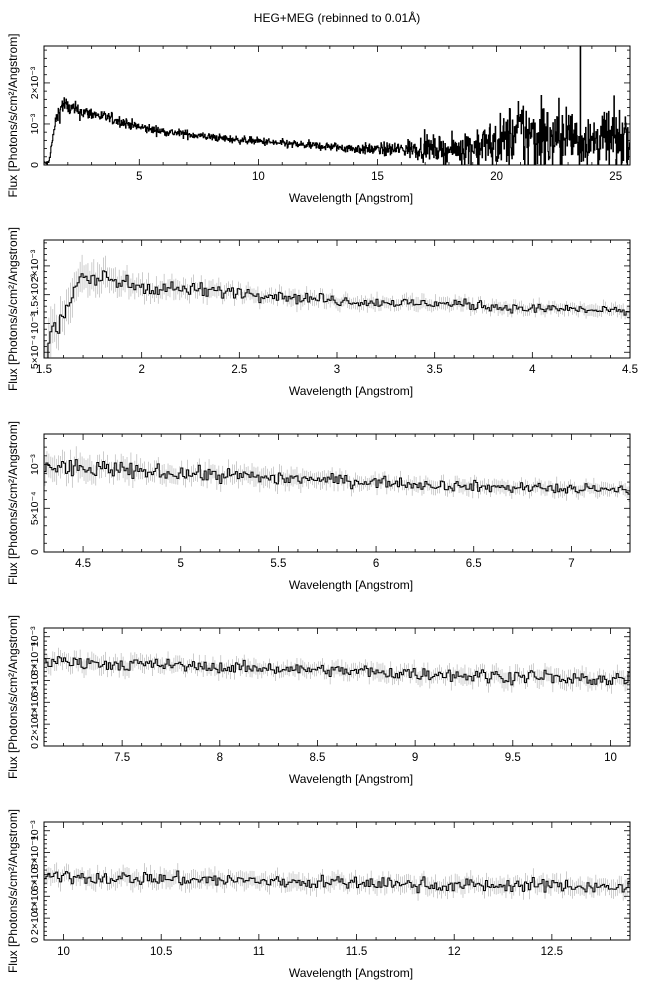 The width and height of the screenshot is (648, 991). I want to click on x-tick-label: 6.5, so click(474, 564).